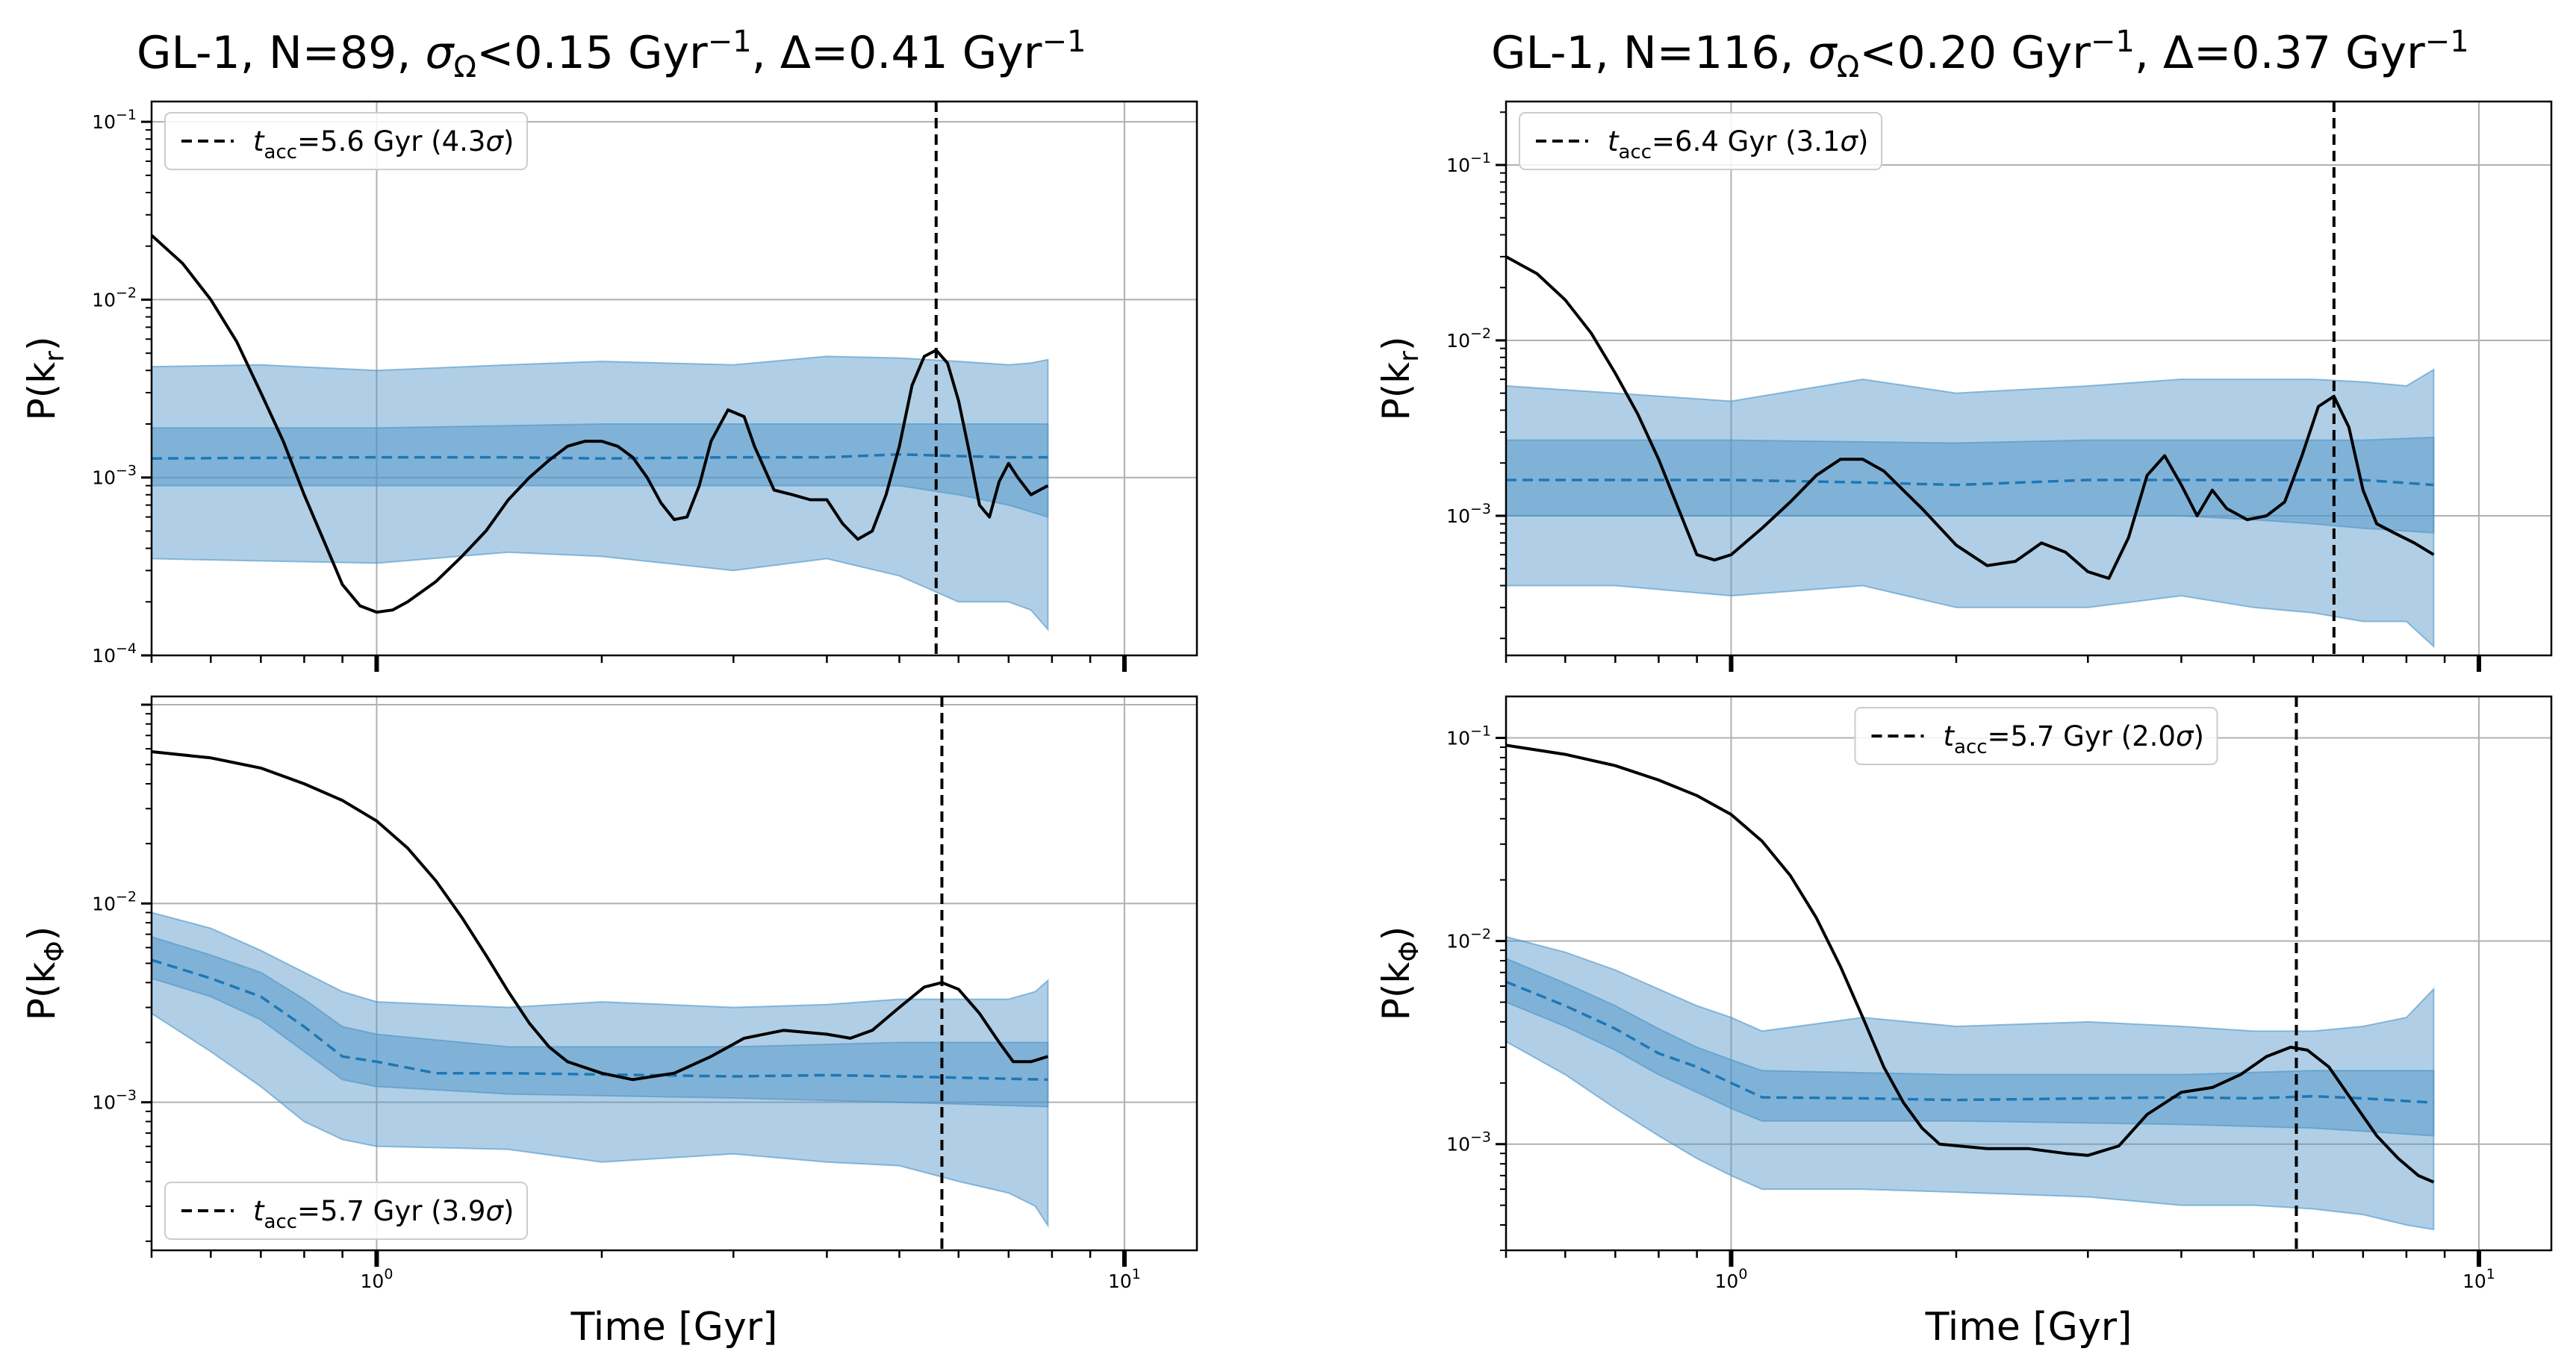 The width and height of the screenshot is (2576, 1372). I want to click on legend: tacc=5.7 Gyr (3.9σ), so click(346, 1211).